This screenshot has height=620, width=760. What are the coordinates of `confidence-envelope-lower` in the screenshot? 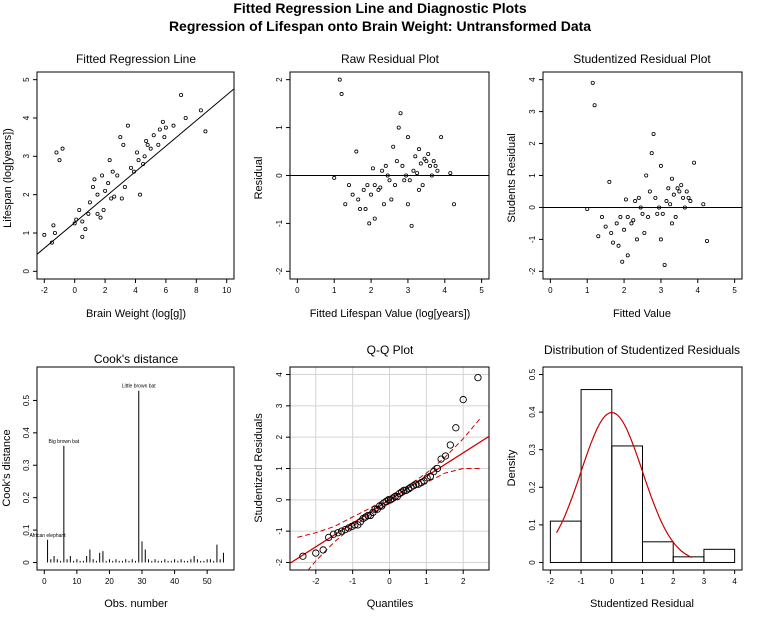 It's located at (394, 519).